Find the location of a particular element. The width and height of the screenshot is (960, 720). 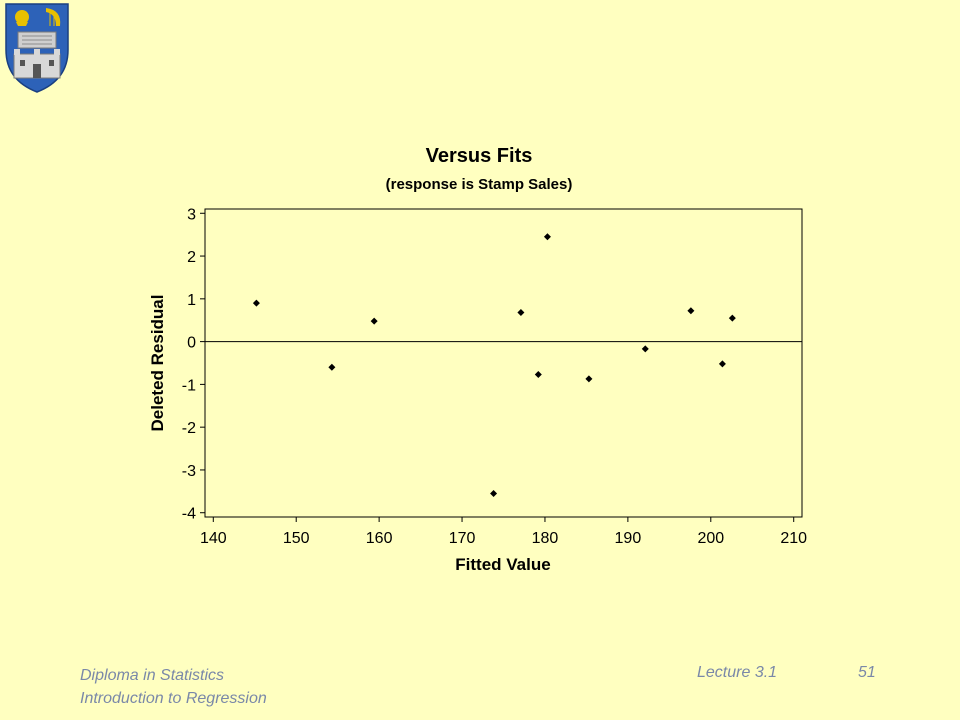

y-axis-label: Deleted Residual is located at coordinates (157, 363).